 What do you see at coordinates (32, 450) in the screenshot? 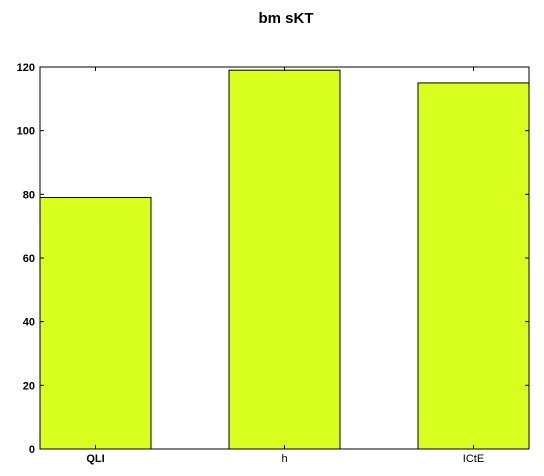
I see `y-tick-label: 0` at bounding box center [32, 450].